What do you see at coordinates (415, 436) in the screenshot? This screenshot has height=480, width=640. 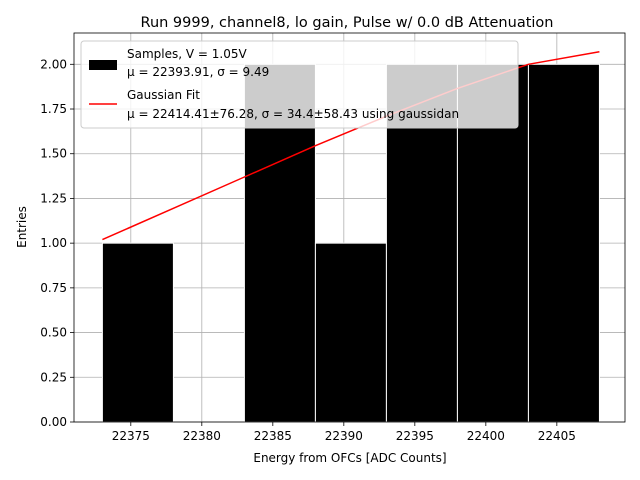 I see `x-tick-label: 22395` at bounding box center [415, 436].